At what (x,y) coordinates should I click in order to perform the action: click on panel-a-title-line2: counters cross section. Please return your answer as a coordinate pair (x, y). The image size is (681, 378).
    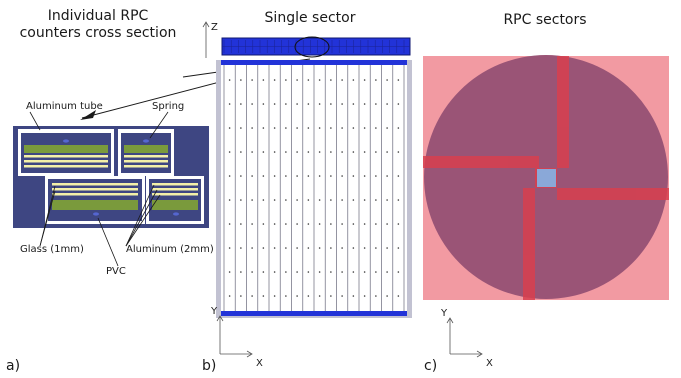
    Looking at the image, I should click on (98, 33).